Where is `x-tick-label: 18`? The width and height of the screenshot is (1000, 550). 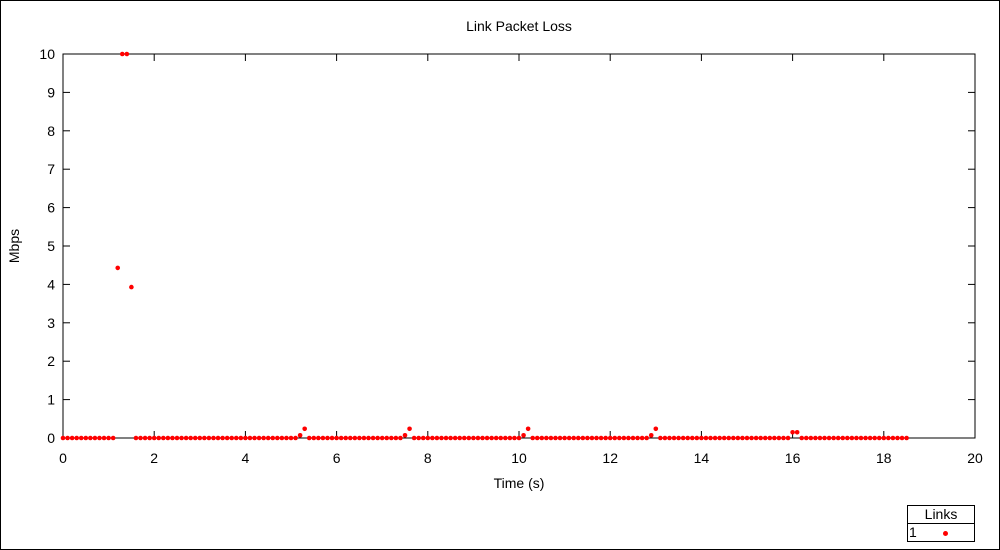
x-tick-label: 18 is located at coordinates (884, 458).